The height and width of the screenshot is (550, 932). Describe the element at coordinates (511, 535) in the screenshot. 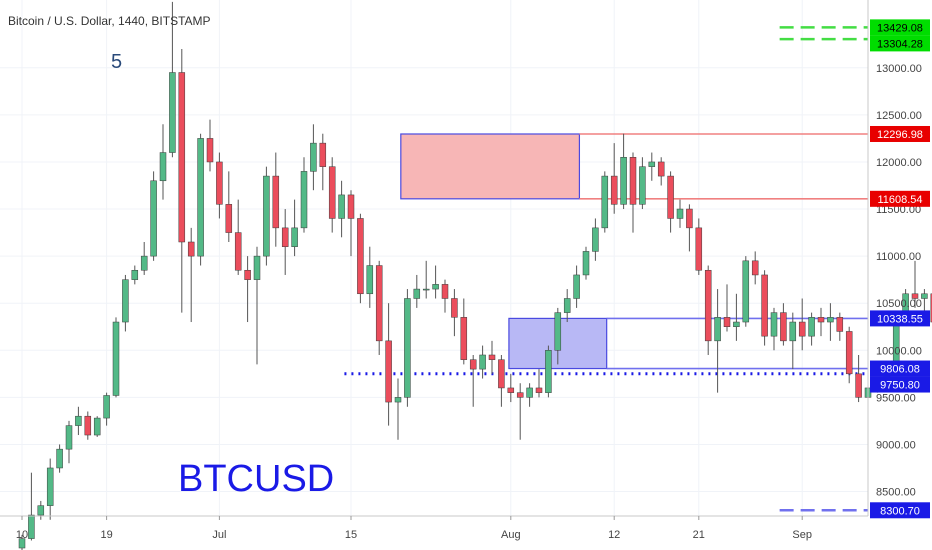

I see `x-tick-label: Aug` at that location.